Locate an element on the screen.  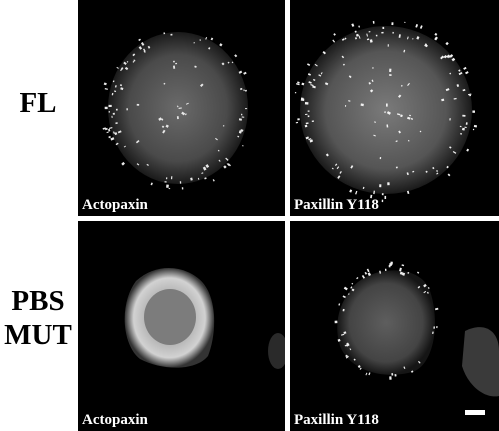
cell-image-pbs-mut-actopaxin is located at coordinates (204, 318).